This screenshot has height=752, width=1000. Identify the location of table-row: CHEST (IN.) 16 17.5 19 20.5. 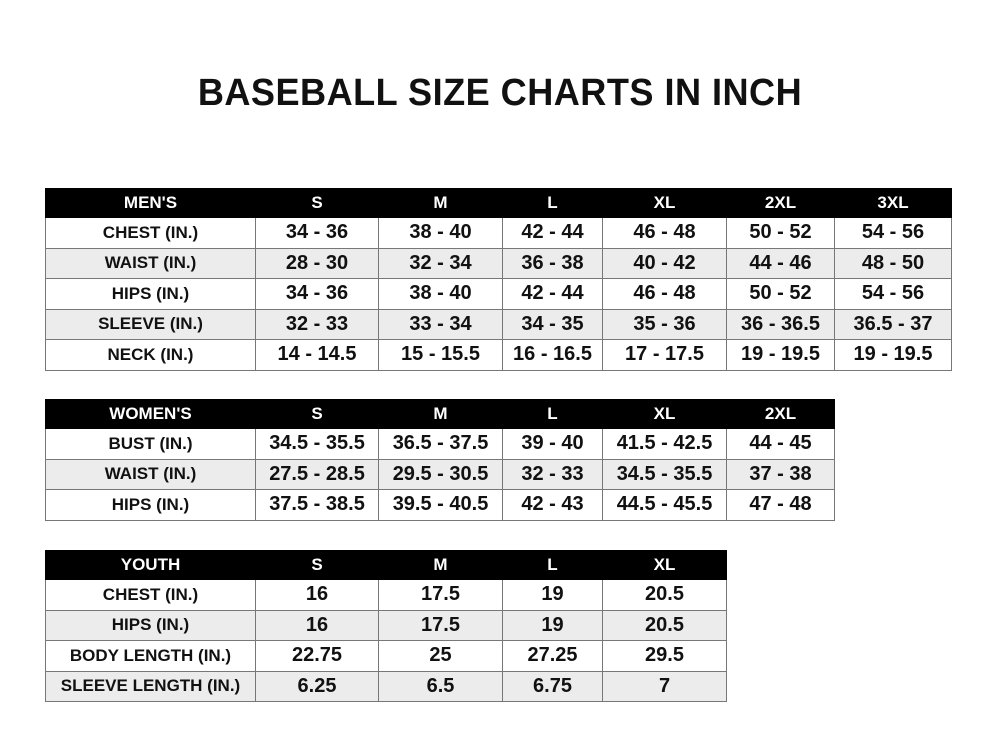
(386, 595).